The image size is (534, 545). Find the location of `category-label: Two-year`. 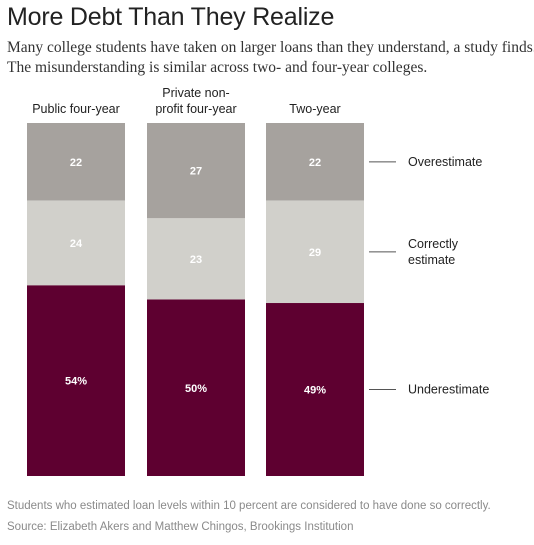

category-label: Two-year is located at coordinates (314, 109).